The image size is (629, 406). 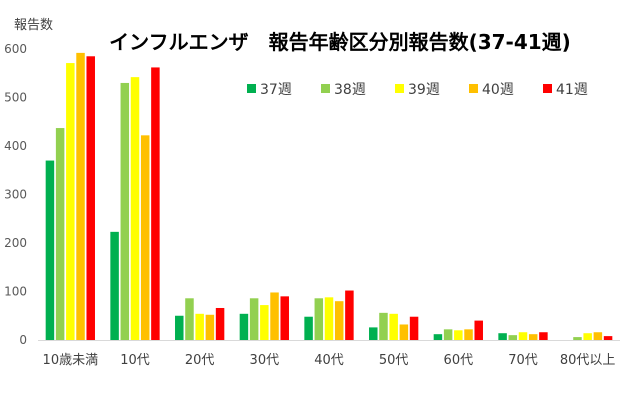 I want to click on y-tick-label: 400, so click(x=15, y=146).